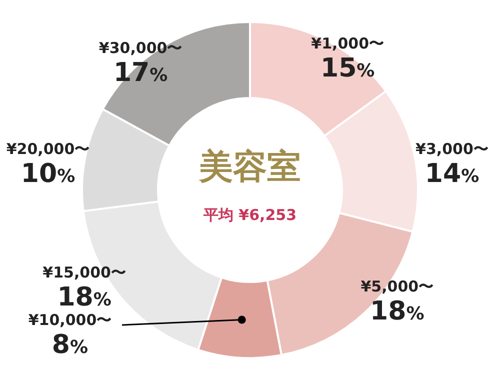 The width and height of the screenshot is (500, 378). Describe the element at coordinates (48, 173) in the screenshot. I see `data-label: 10%` at that location.